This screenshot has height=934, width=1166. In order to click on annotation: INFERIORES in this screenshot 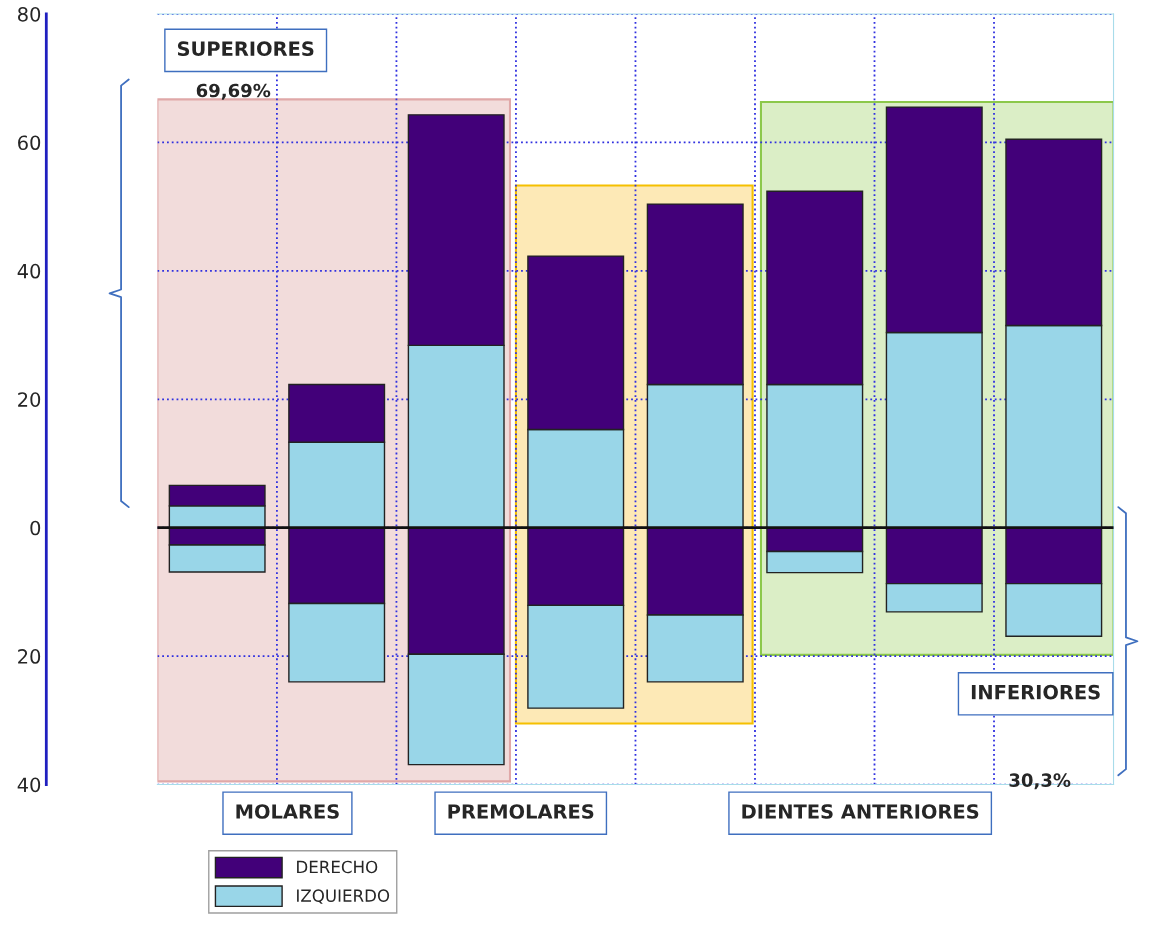, I will do `click(1035, 692)`.